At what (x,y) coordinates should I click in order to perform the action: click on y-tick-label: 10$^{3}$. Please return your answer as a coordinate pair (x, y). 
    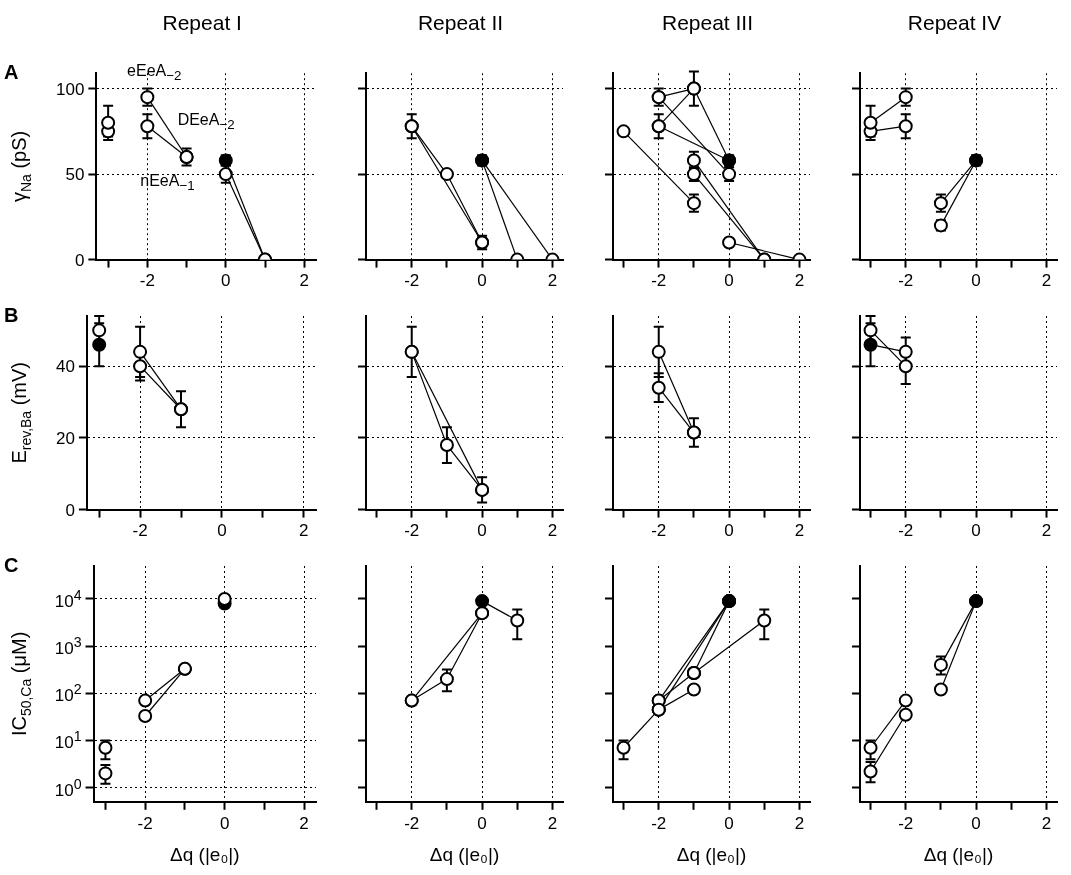
    Looking at the image, I should click on (68, 646).